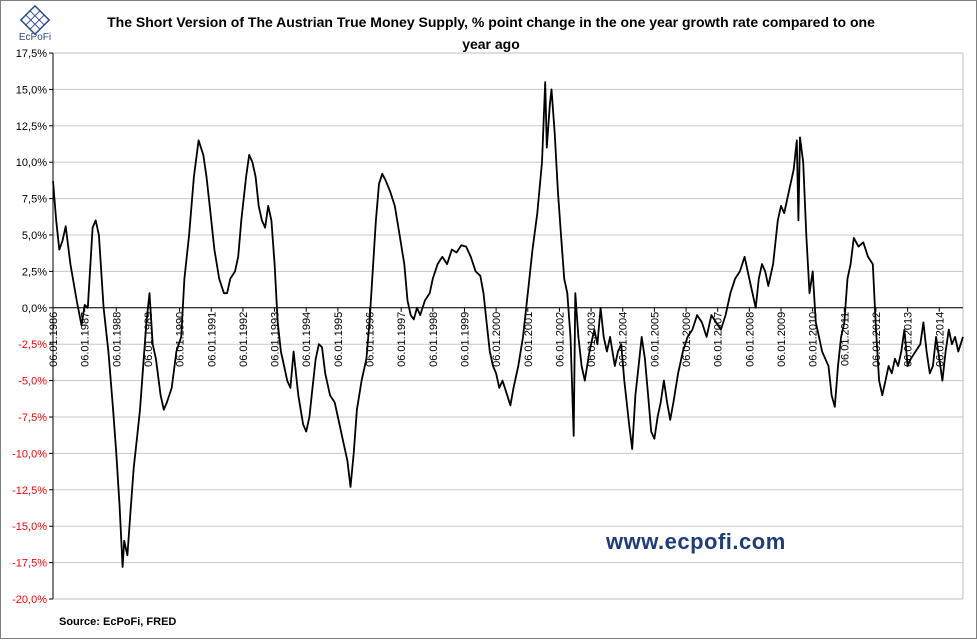 Image resolution: width=977 pixels, height=640 pixels. Describe the element at coordinates (34, 272) in the screenshot. I see `y-tick-label: 2,5%` at that location.